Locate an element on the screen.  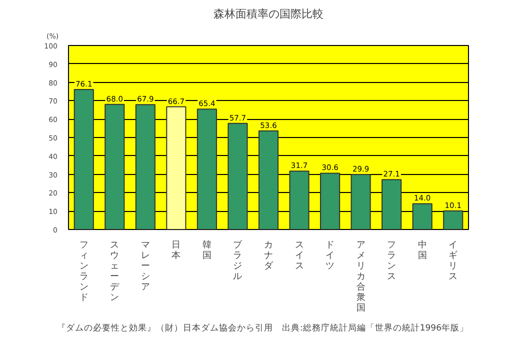
x-tick-label: アメリカ合衆国 is located at coordinates (361, 277).